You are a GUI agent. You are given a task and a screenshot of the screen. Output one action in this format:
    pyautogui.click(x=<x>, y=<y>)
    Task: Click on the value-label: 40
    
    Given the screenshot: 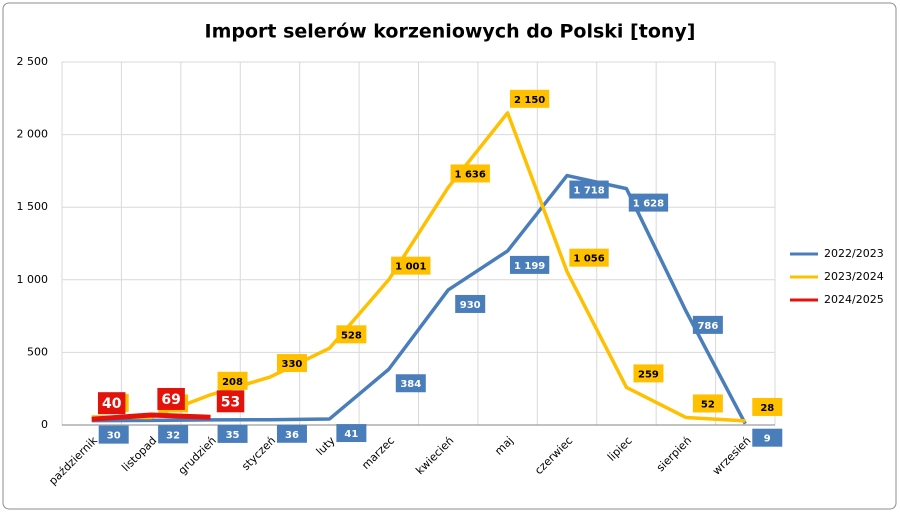 What is the action you would take?
    pyautogui.click(x=112, y=404)
    